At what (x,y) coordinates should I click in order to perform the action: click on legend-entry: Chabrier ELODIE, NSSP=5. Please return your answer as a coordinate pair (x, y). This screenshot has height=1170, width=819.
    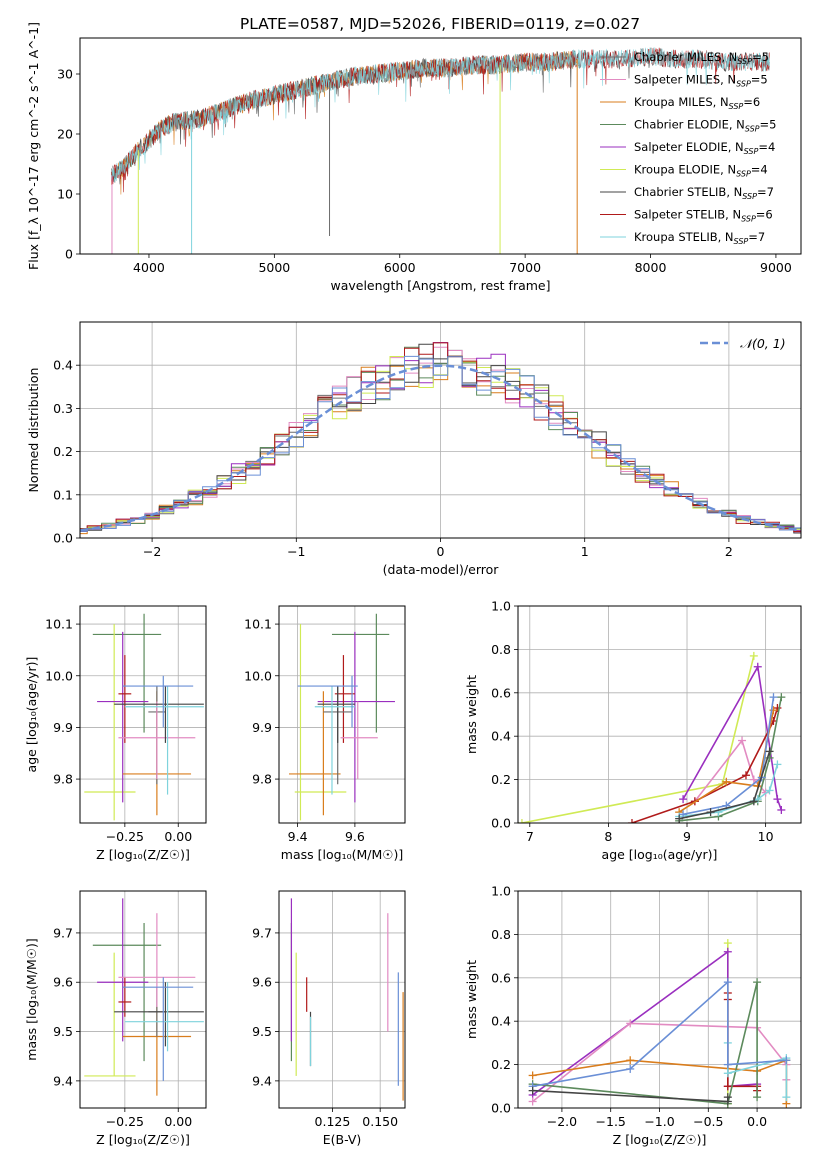
    Looking at the image, I should click on (705, 126).